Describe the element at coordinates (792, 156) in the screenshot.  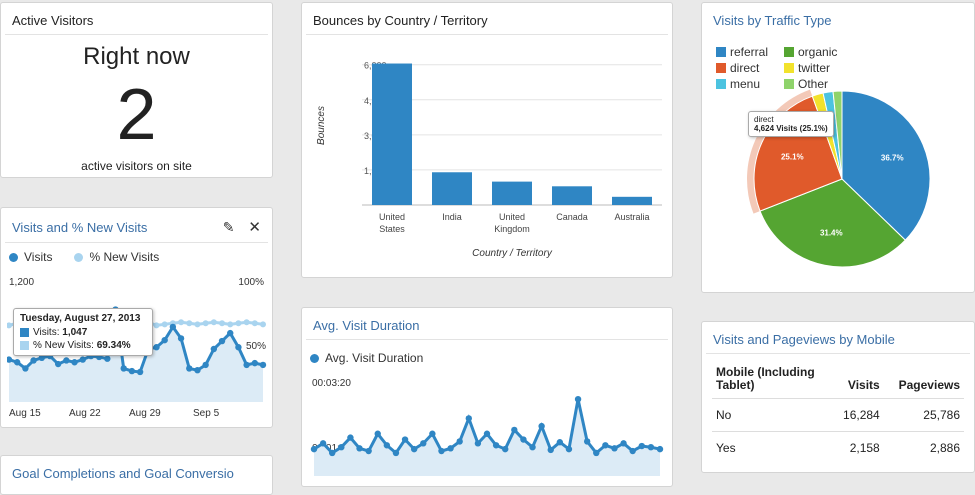
I see `pie-slice-label: 25.1%` at that location.